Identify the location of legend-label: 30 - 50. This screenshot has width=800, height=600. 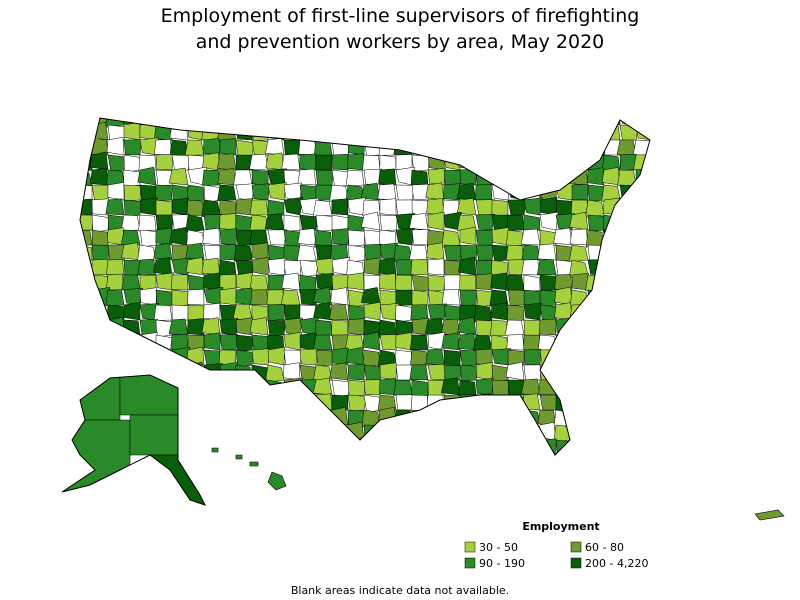
(498, 547).